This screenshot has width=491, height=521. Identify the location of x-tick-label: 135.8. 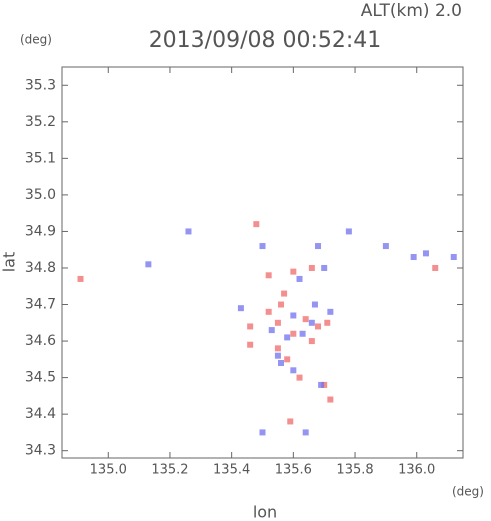
(354, 470).